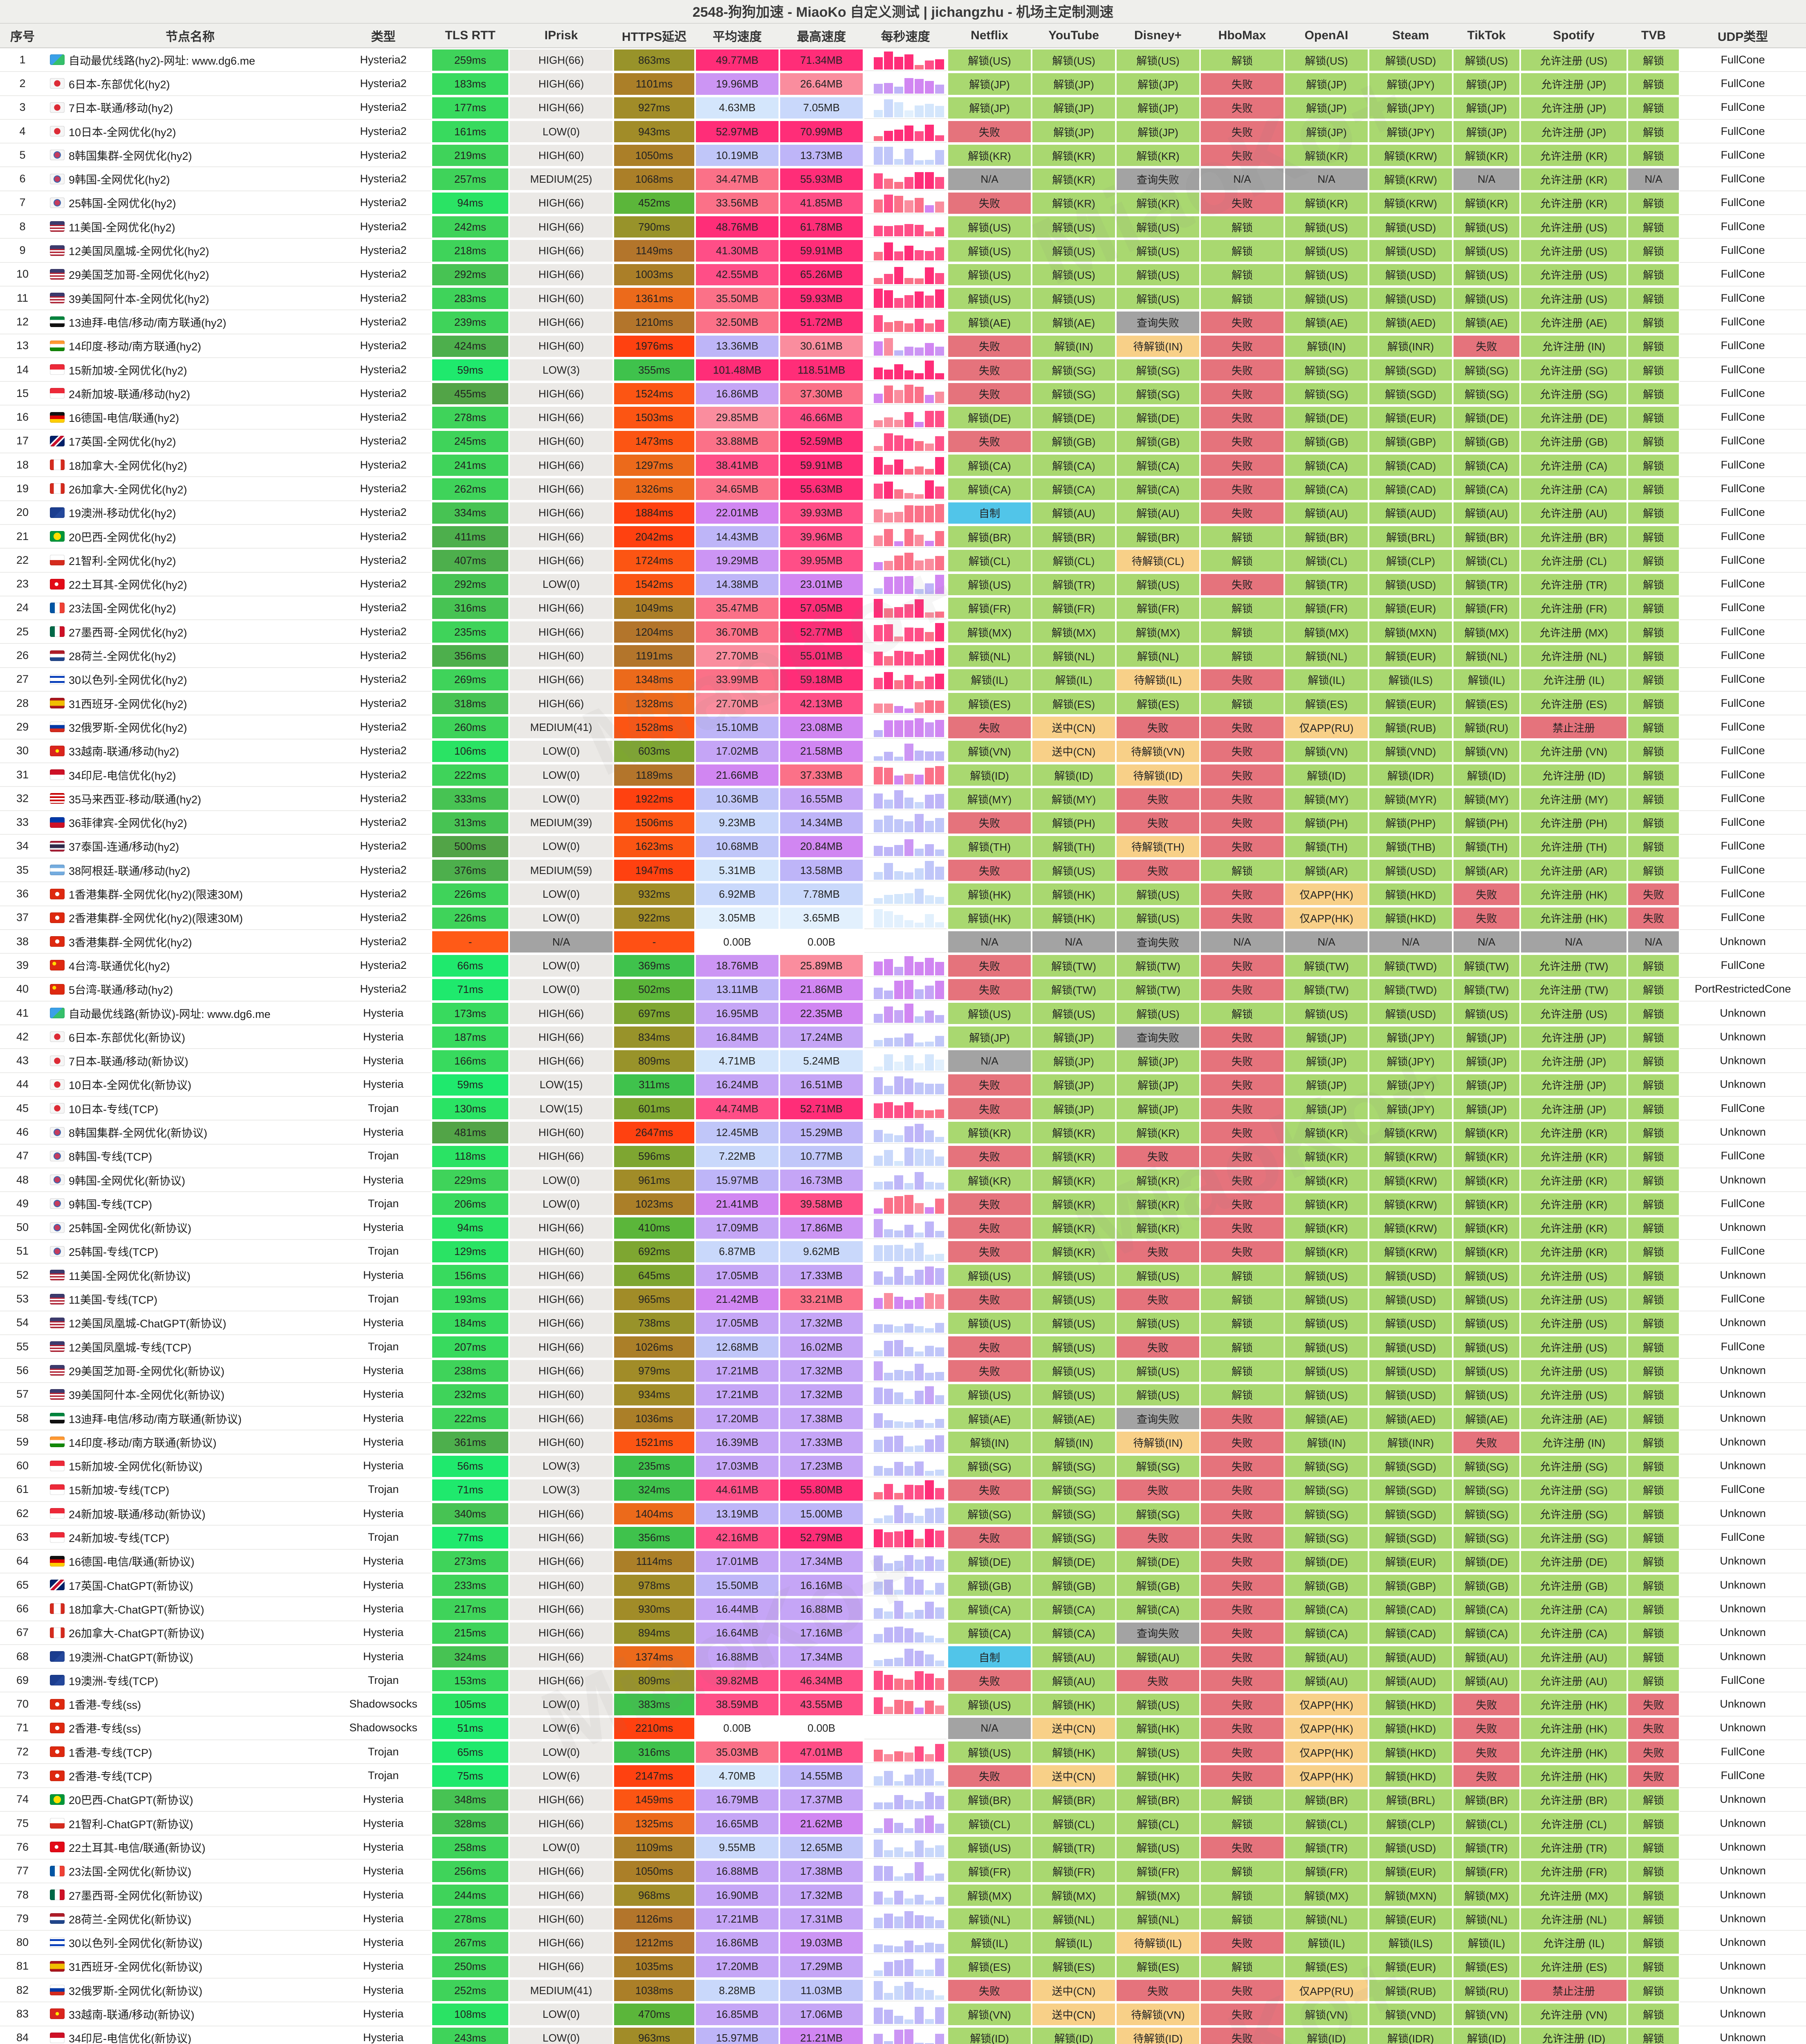 Image resolution: width=1806 pixels, height=2044 pixels. I want to click on node-name-cell: 8韩国-专线(TCP), so click(190, 1156).